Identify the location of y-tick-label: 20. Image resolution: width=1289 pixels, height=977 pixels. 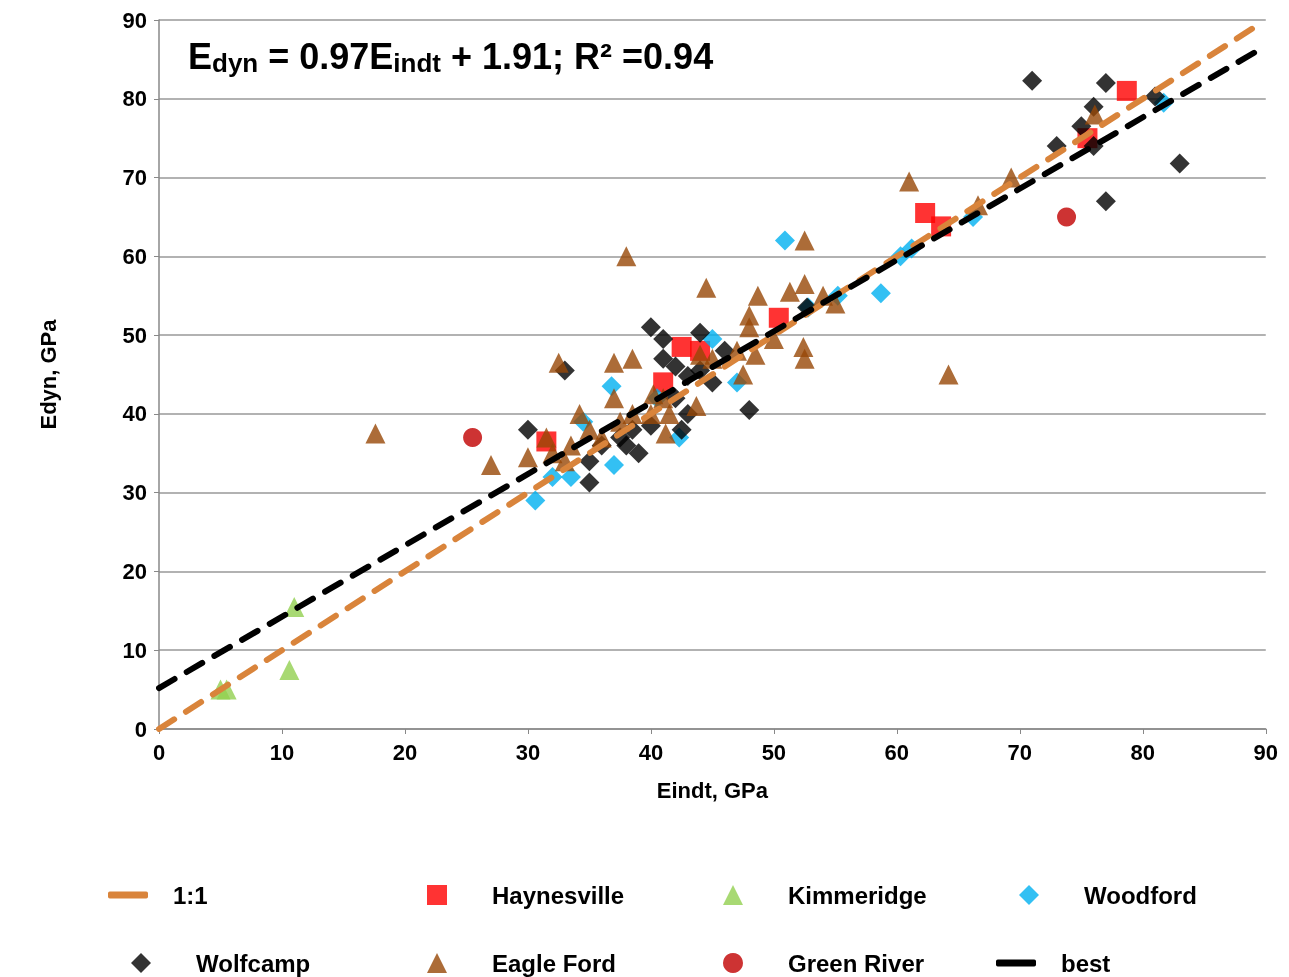
(134, 571).